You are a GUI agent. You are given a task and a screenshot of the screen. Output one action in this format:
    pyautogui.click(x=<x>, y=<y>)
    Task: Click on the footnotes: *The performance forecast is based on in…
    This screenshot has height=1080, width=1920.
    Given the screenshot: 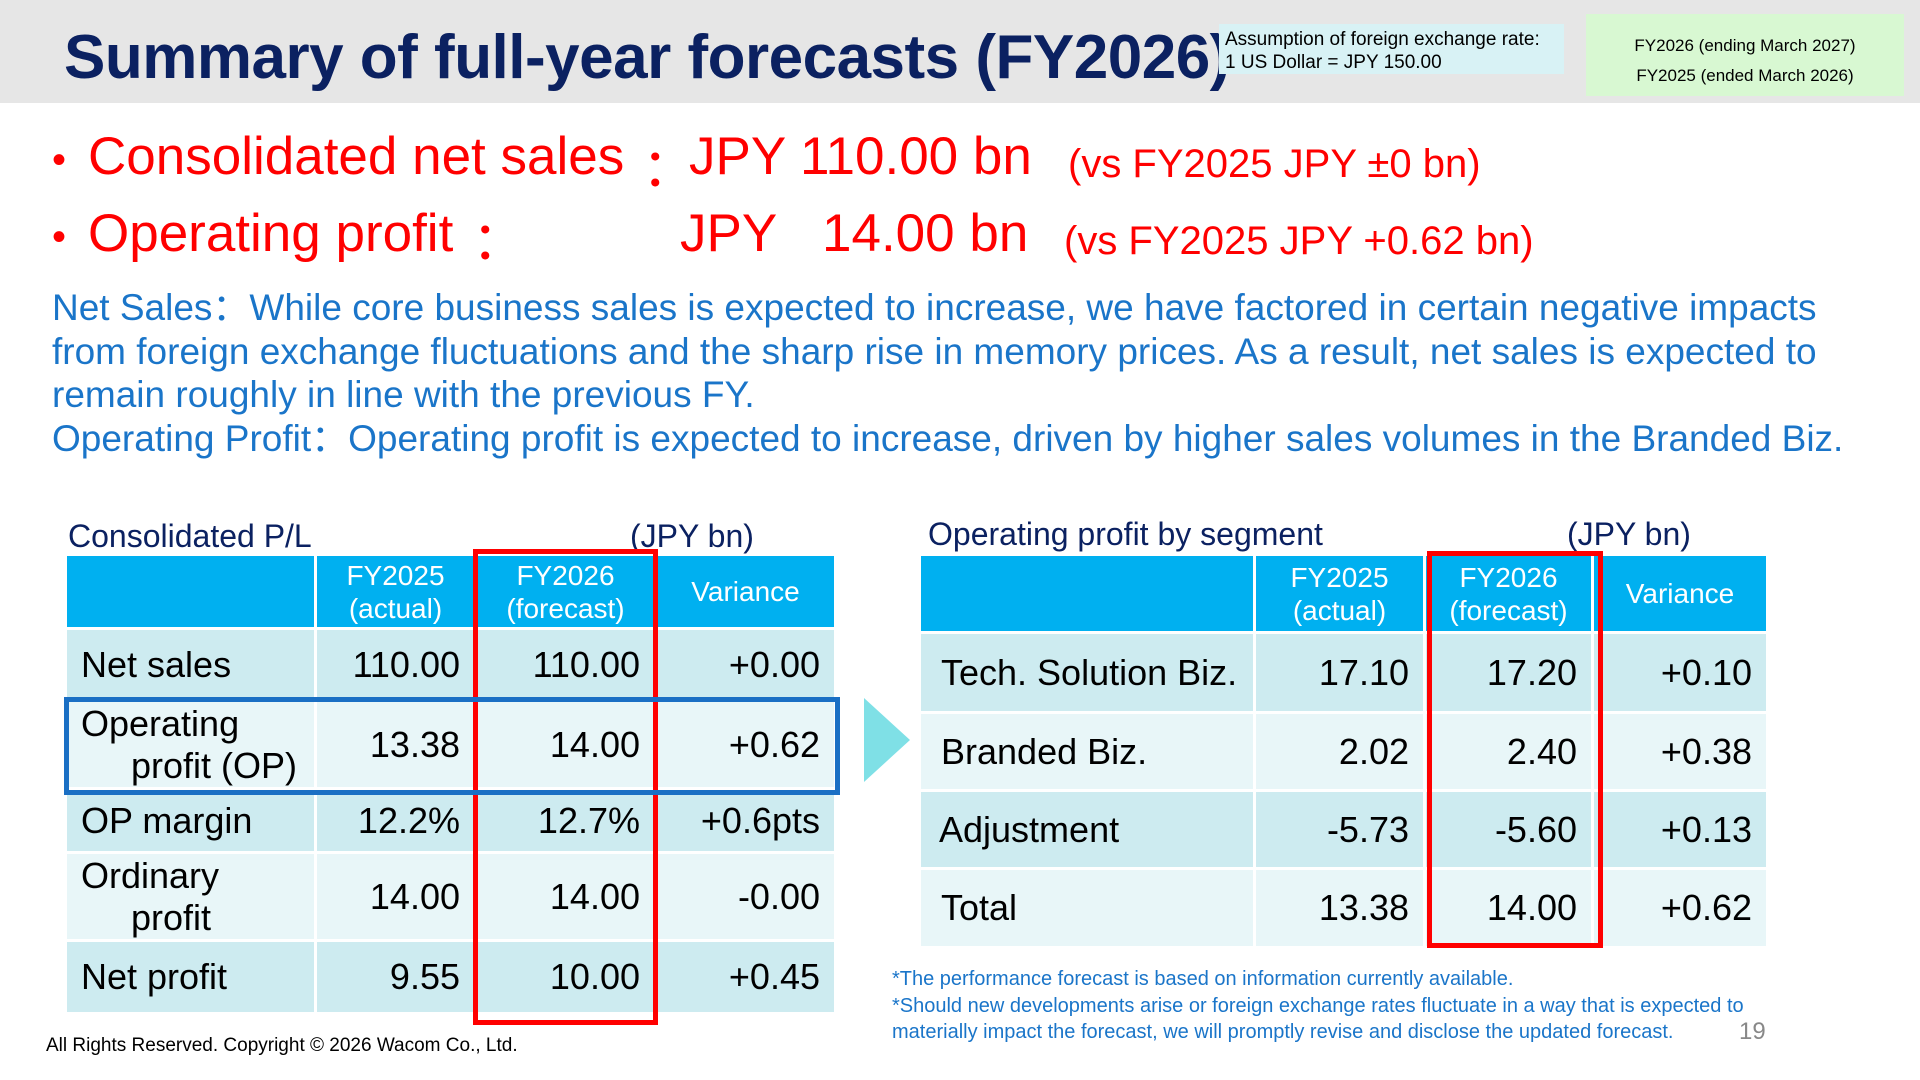 What is the action you would take?
    pyautogui.click(x=1322, y=1006)
    